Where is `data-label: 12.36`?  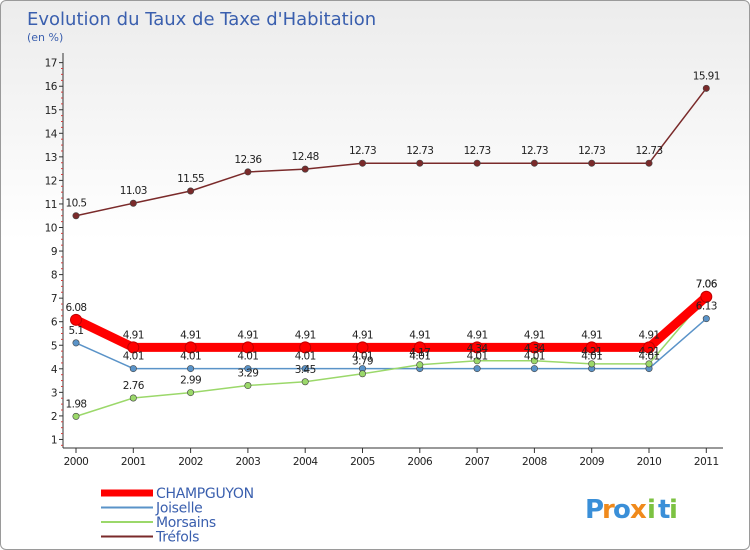 data-label: 12.36 is located at coordinates (248, 160).